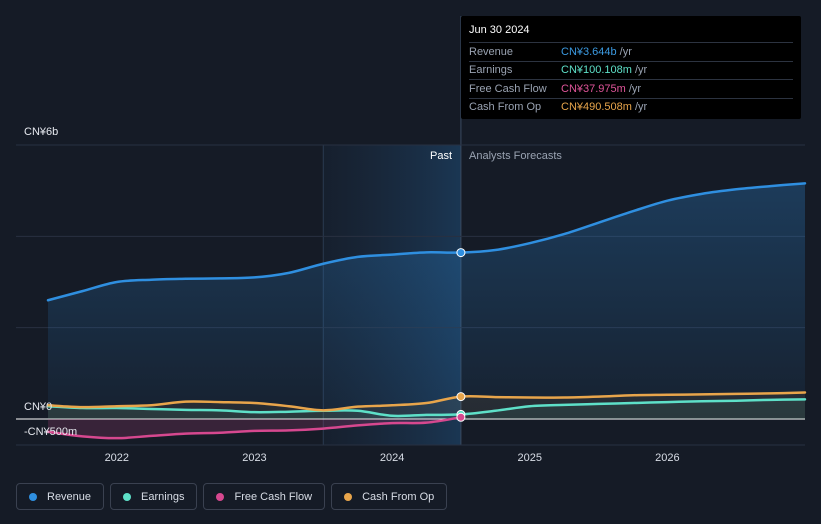  I want to click on tooltip-row-earnings: Earnings CN¥100.108m /yr, so click(631, 71).